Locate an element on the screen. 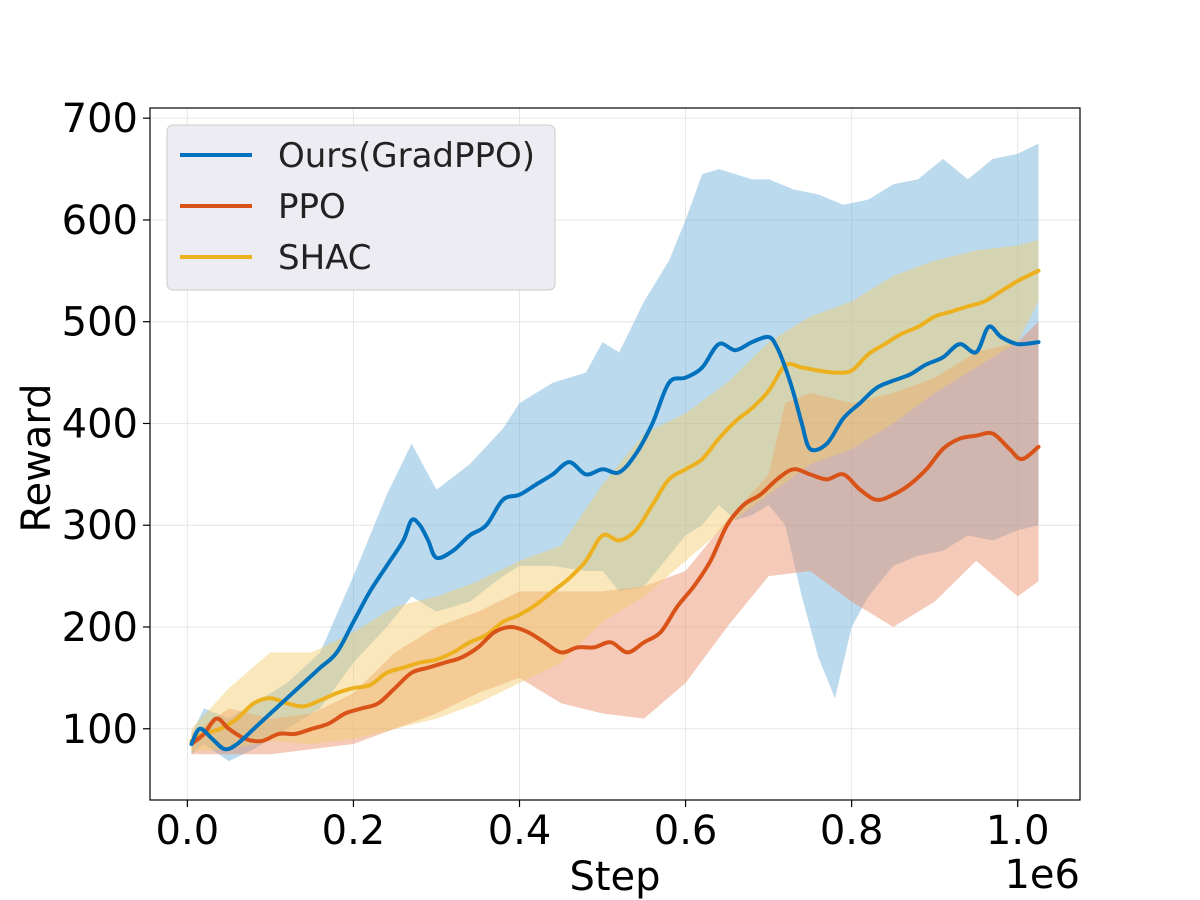 This screenshot has width=1200, height=900. x-tick-label: 0.8 is located at coordinates (852, 831).